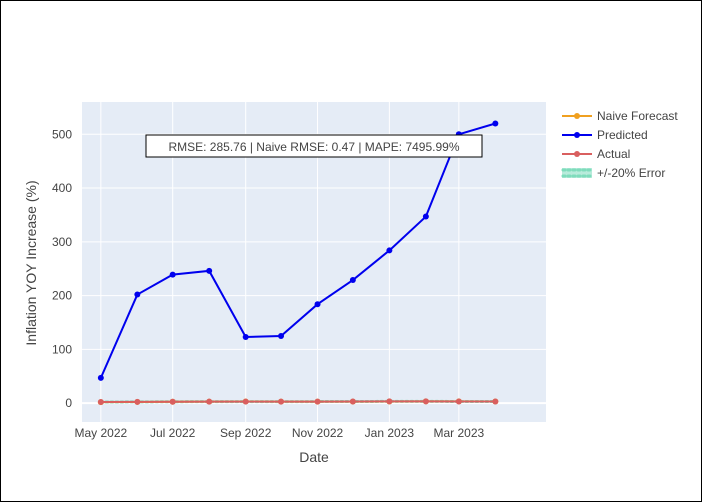  Describe the element at coordinates (62, 242) in the screenshot. I see `y-tick-label: 300` at that location.